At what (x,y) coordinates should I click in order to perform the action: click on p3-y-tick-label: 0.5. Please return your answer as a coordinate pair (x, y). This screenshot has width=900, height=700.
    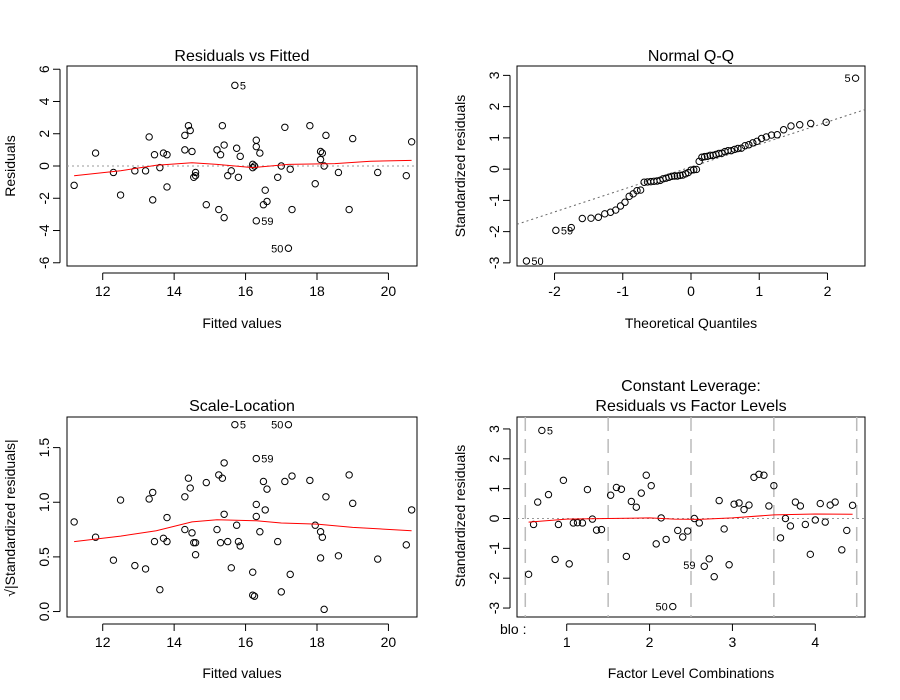
    Looking at the image, I should click on (44, 557).